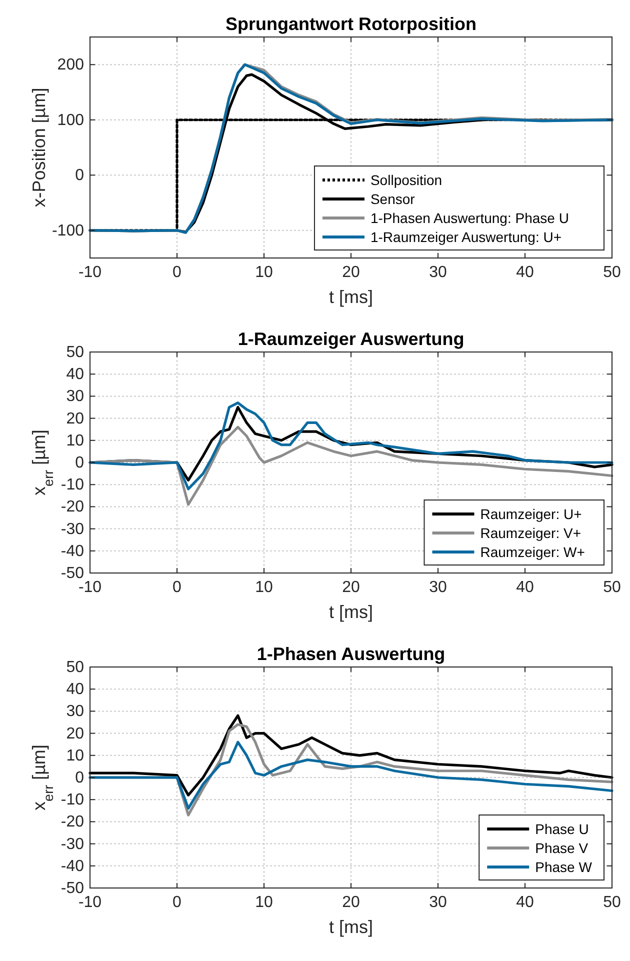 The height and width of the screenshot is (961, 630). Describe the element at coordinates (562, 829) in the screenshot. I see `legend-label: Phase U` at that location.